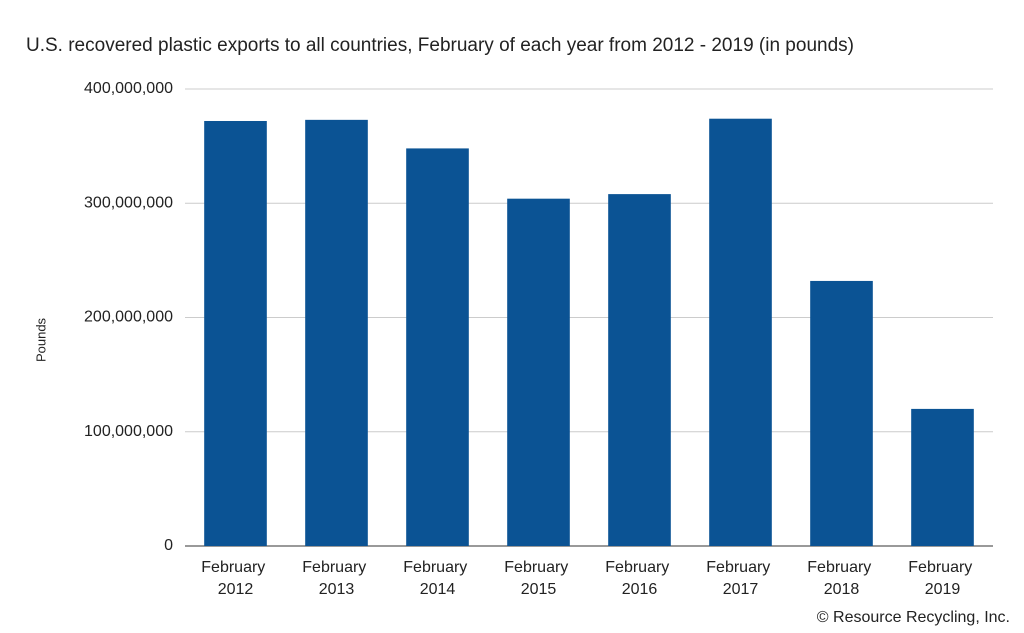 This screenshot has width=1024, height=633. What do you see at coordinates (437, 578) in the screenshot?
I see `x-tick-label: February 2014` at bounding box center [437, 578].